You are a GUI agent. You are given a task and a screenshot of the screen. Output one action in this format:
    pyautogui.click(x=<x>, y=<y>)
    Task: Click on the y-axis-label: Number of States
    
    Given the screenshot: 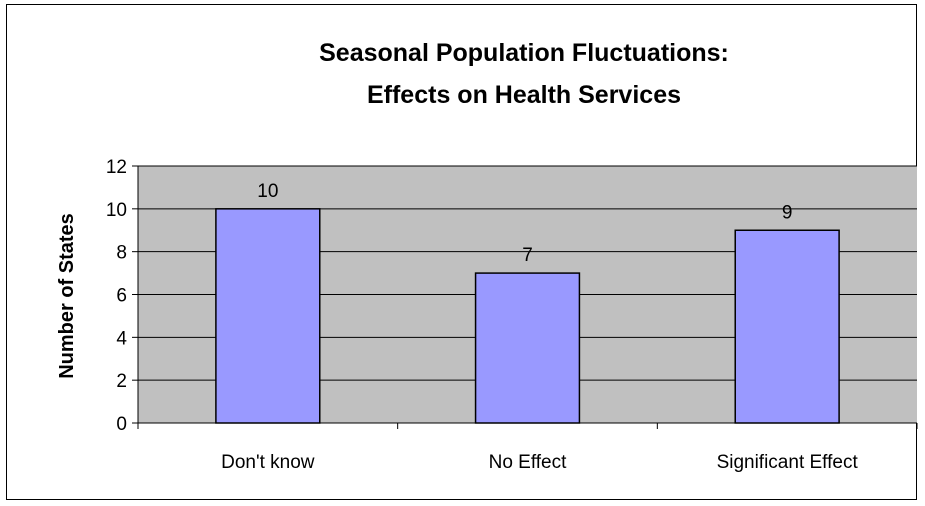 What is the action you would take?
    pyautogui.click(x=67, y=296)
    